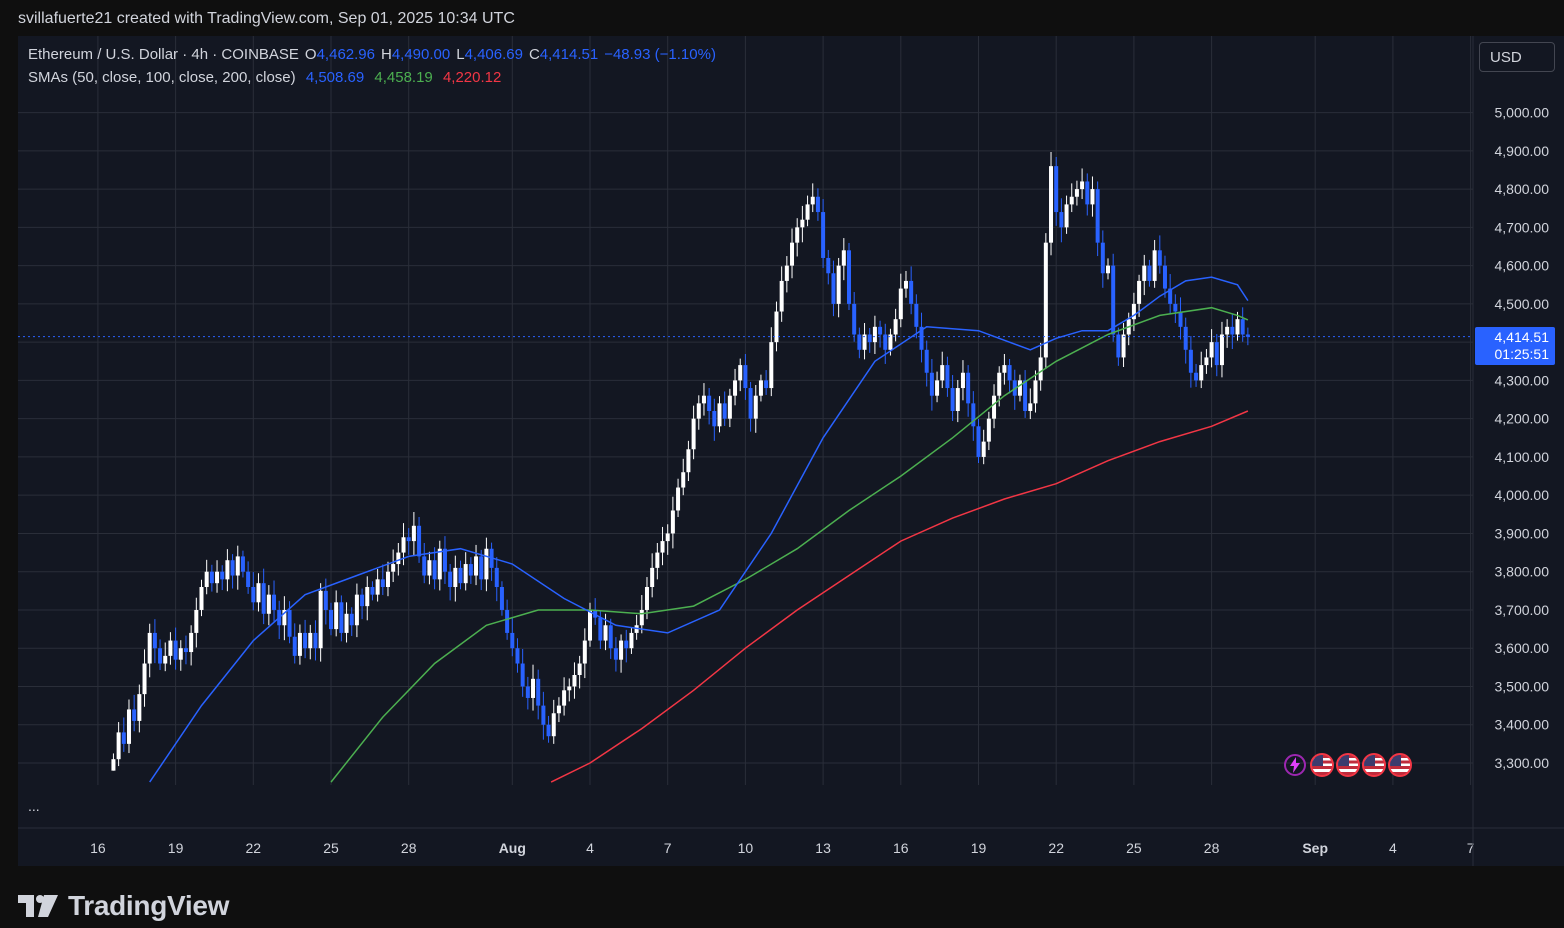 Image resolution: width=1564 pixels, height=928 pixels. What do you see at coordinates (1295, 765) in the screenshot?
I see `lightning-icon` at bounding box center [1295, 765].